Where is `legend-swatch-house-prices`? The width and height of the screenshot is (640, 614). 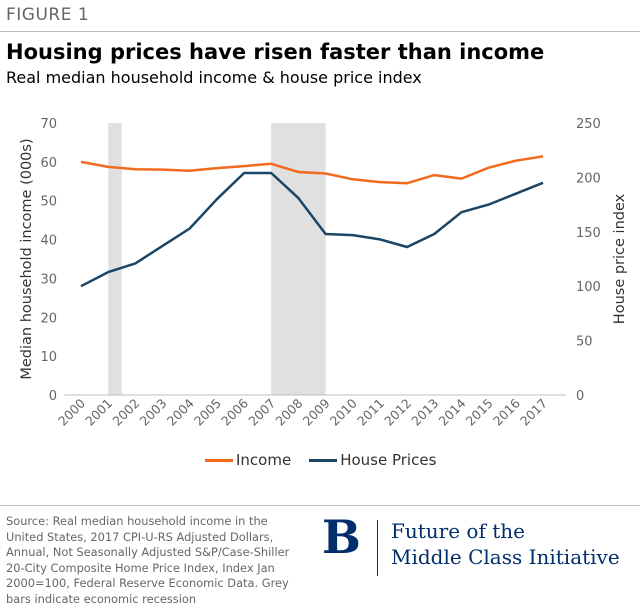 legend-swatch-house-prices is located at coordinates (323, 460).